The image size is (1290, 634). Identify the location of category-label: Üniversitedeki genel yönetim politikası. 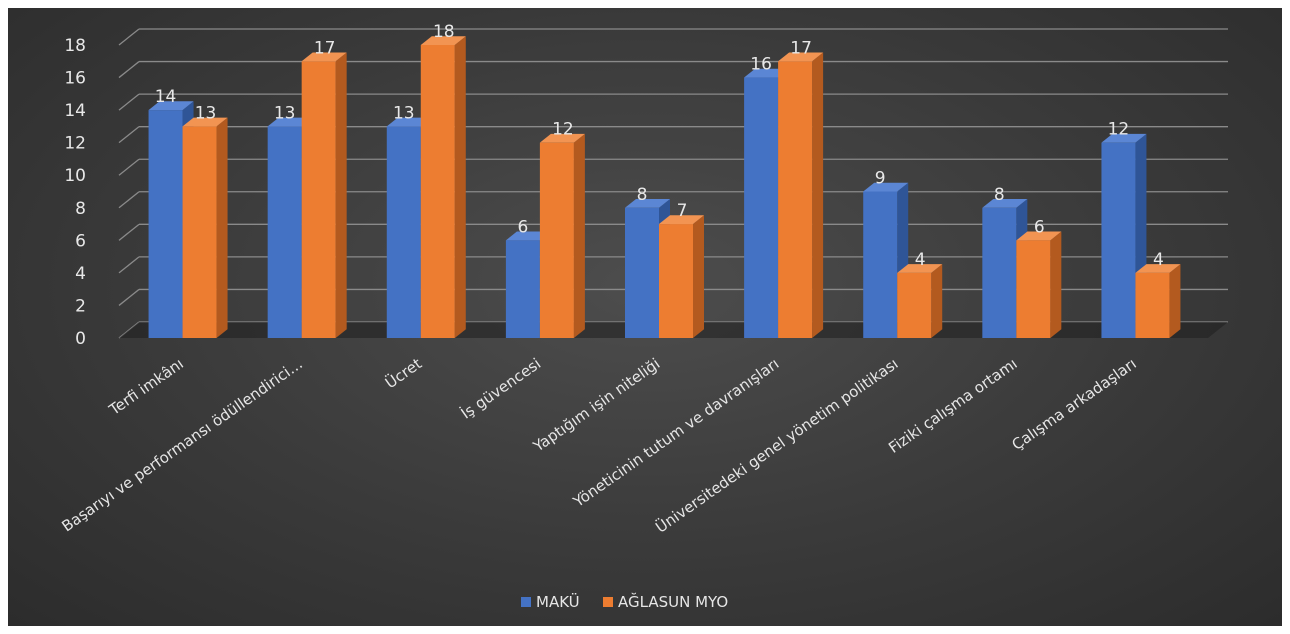
(777, 445).